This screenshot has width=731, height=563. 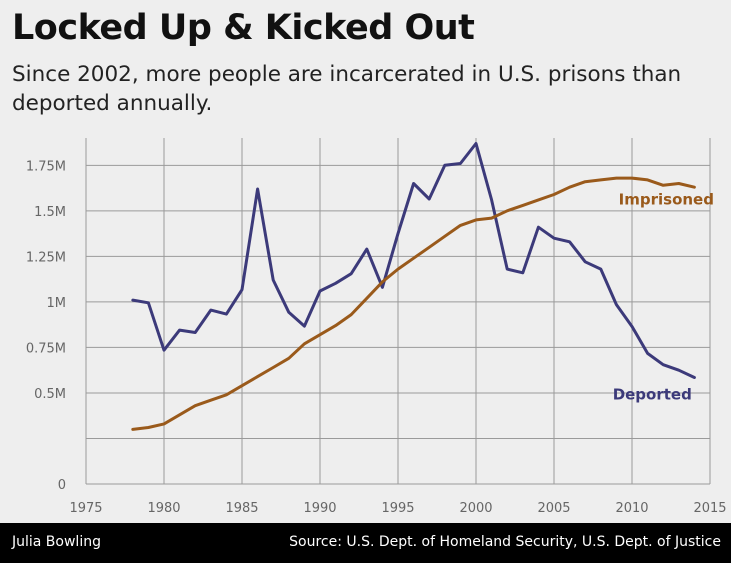 What do you see at coordinates (652, 394) in the screenshot?
I see `series-label-deported: Deported` at bounding box center [652, 394].